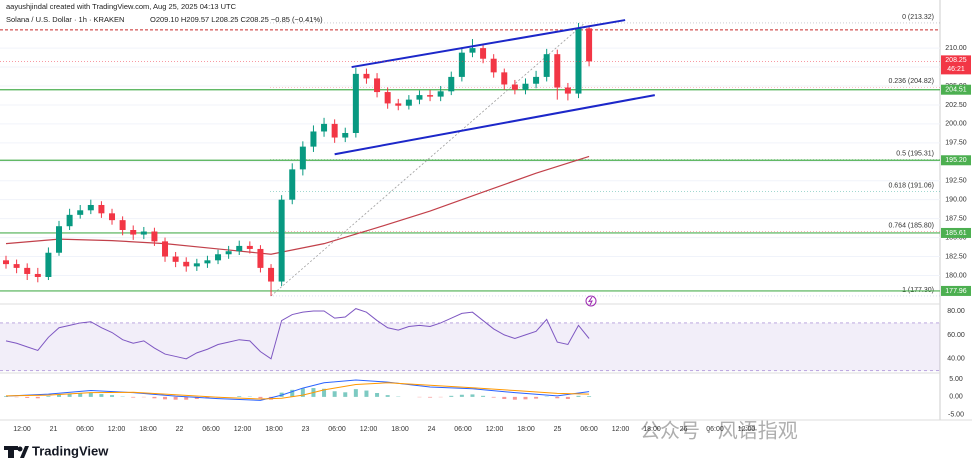 The image size is (972, 468). Describe the element at coordinates (70, 450) in the screenshot. I see `brand: TradingView` at that location.